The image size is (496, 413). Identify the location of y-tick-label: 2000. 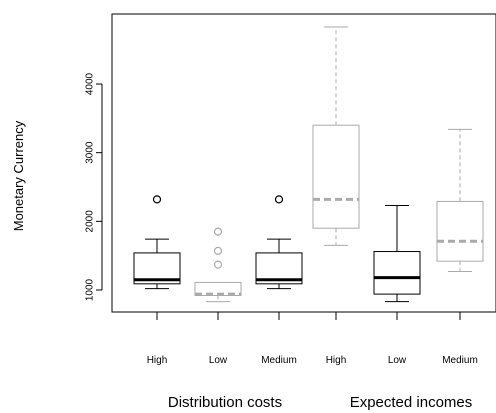
(90, 221).